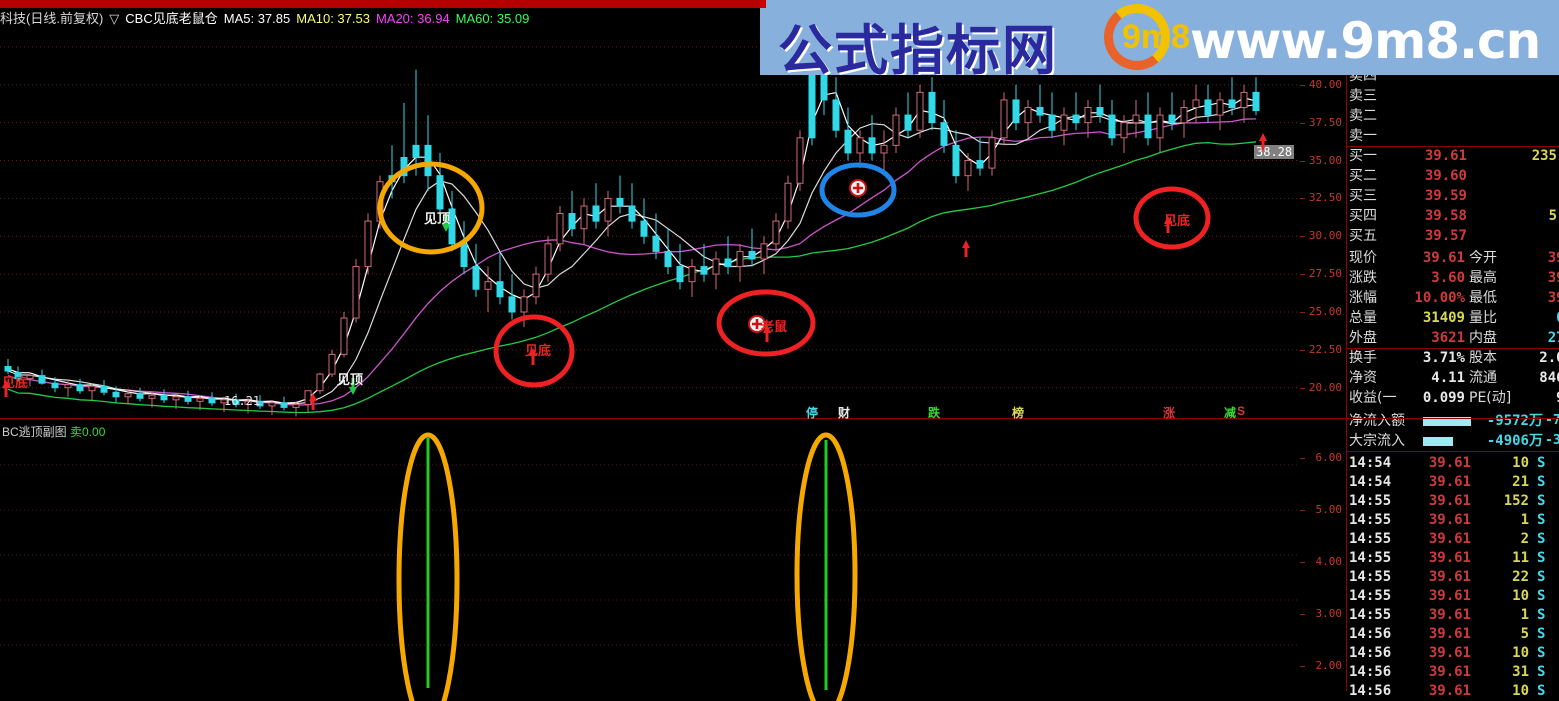 The image size is (1559, 701). What do you see at coordinates (1520, 558) in the screenshot?
I see `tick-volume: 11` at bounding box center [1520, 558].